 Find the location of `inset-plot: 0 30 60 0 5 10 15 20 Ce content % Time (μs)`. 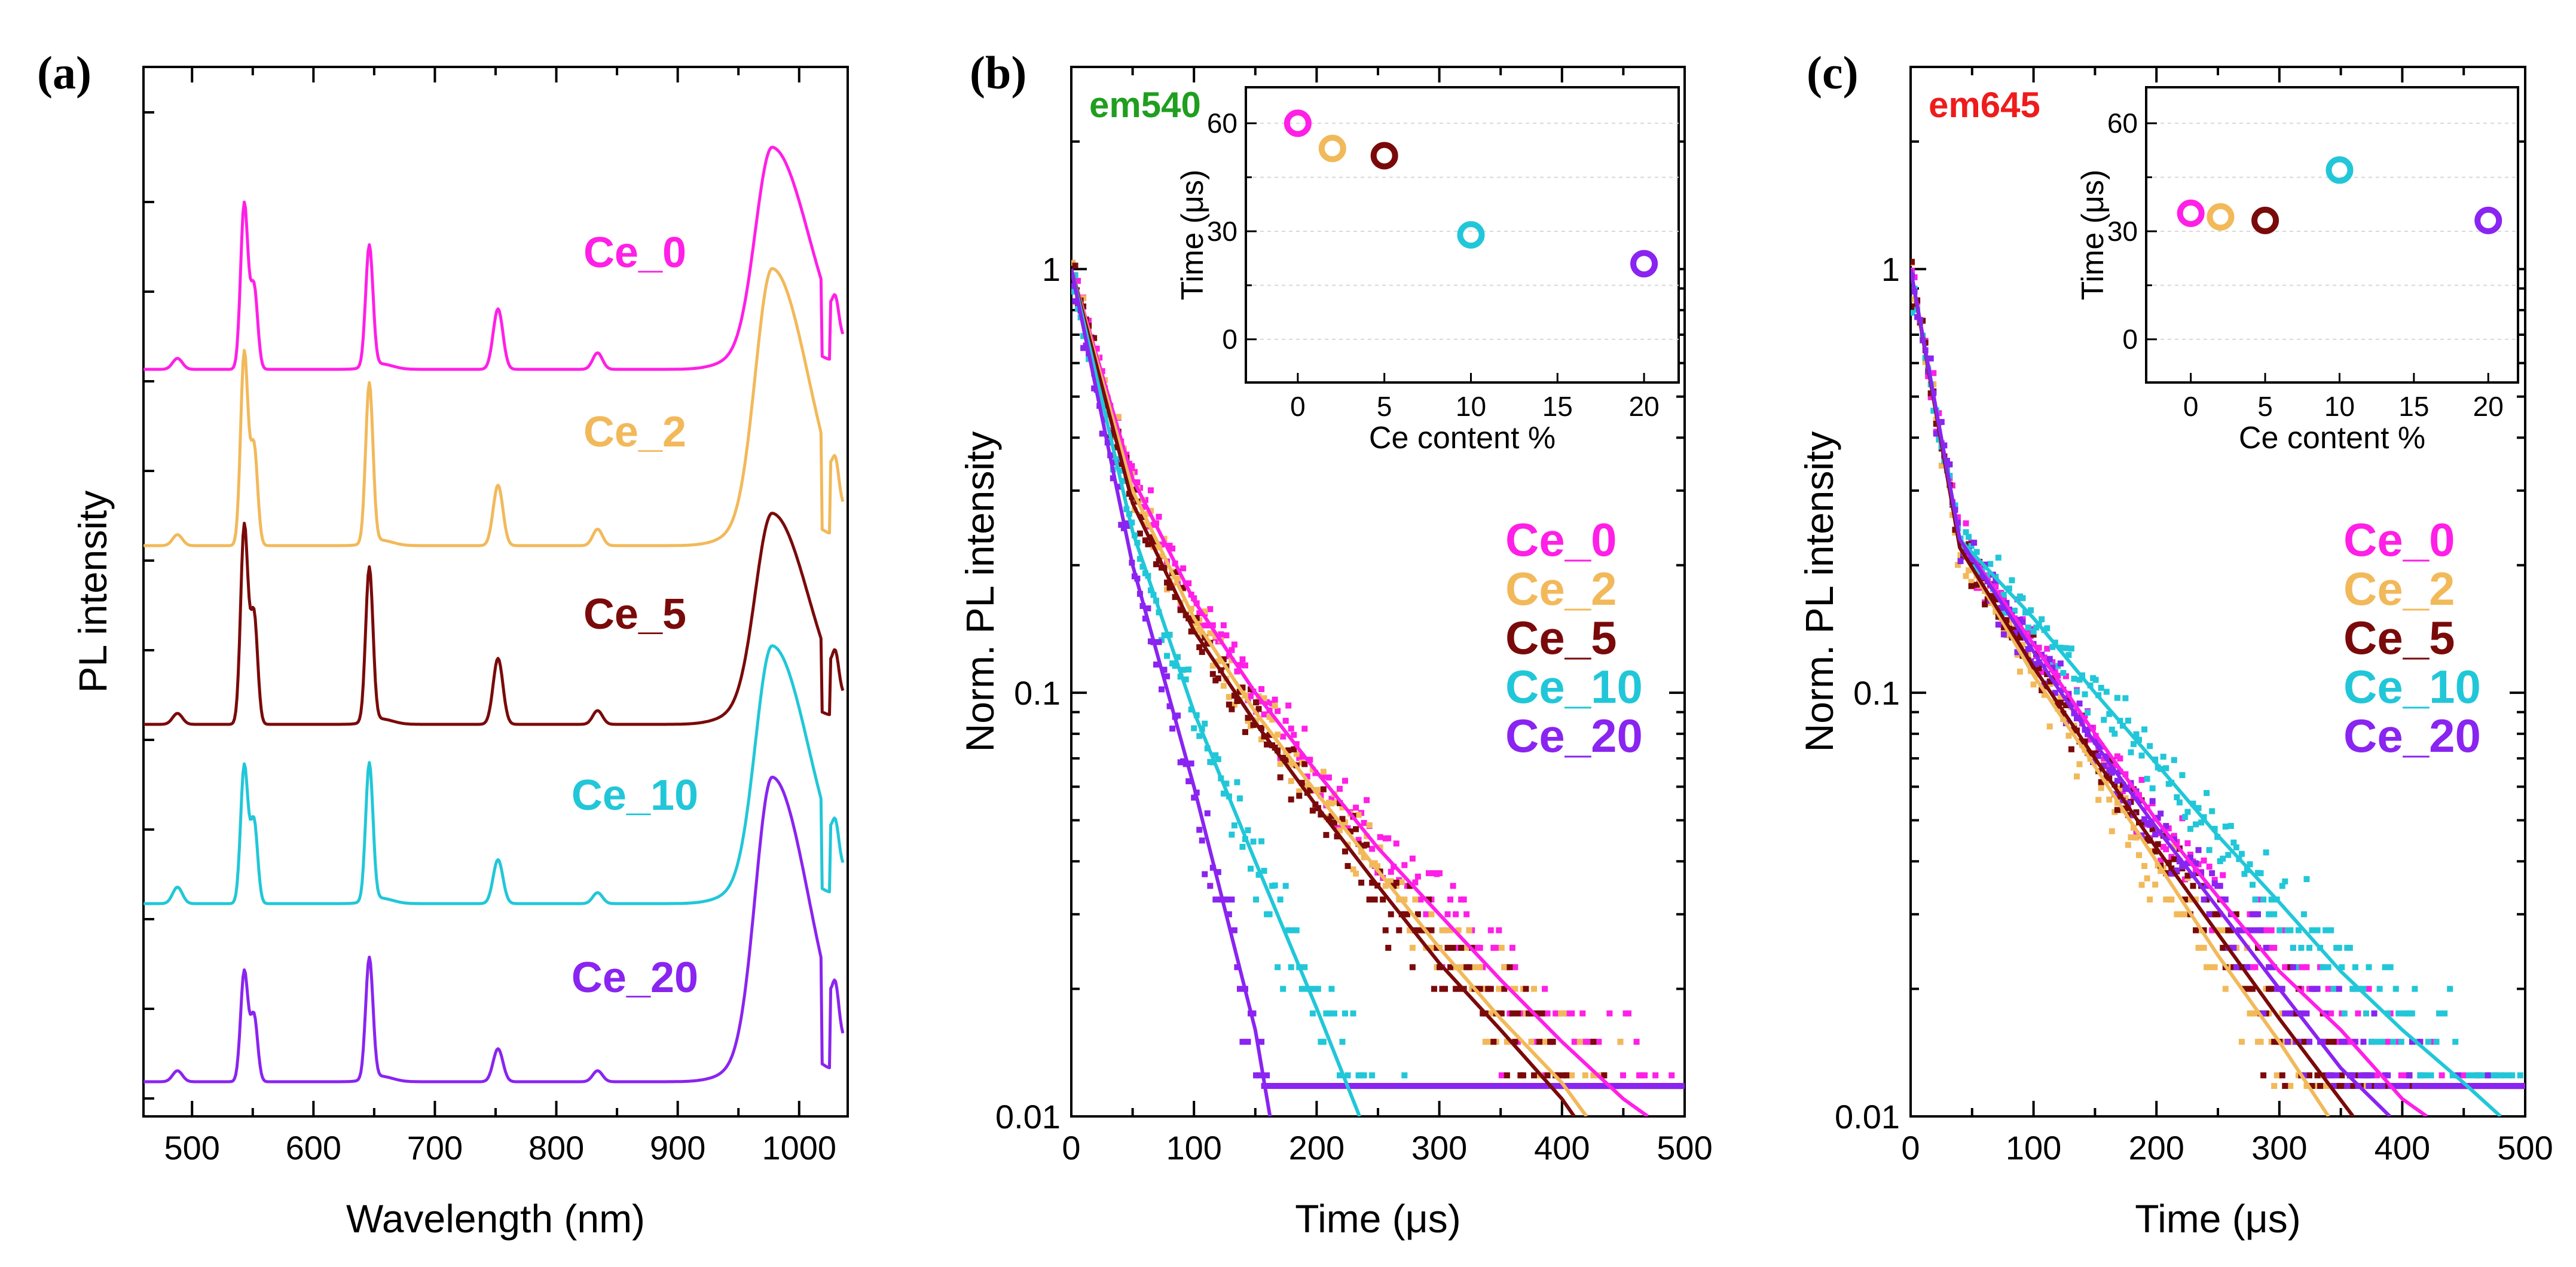

inset-plot: 0 30 60 0 5 10 15 20 Ce content % Time (μs) is located at coordinates (2297, 270).